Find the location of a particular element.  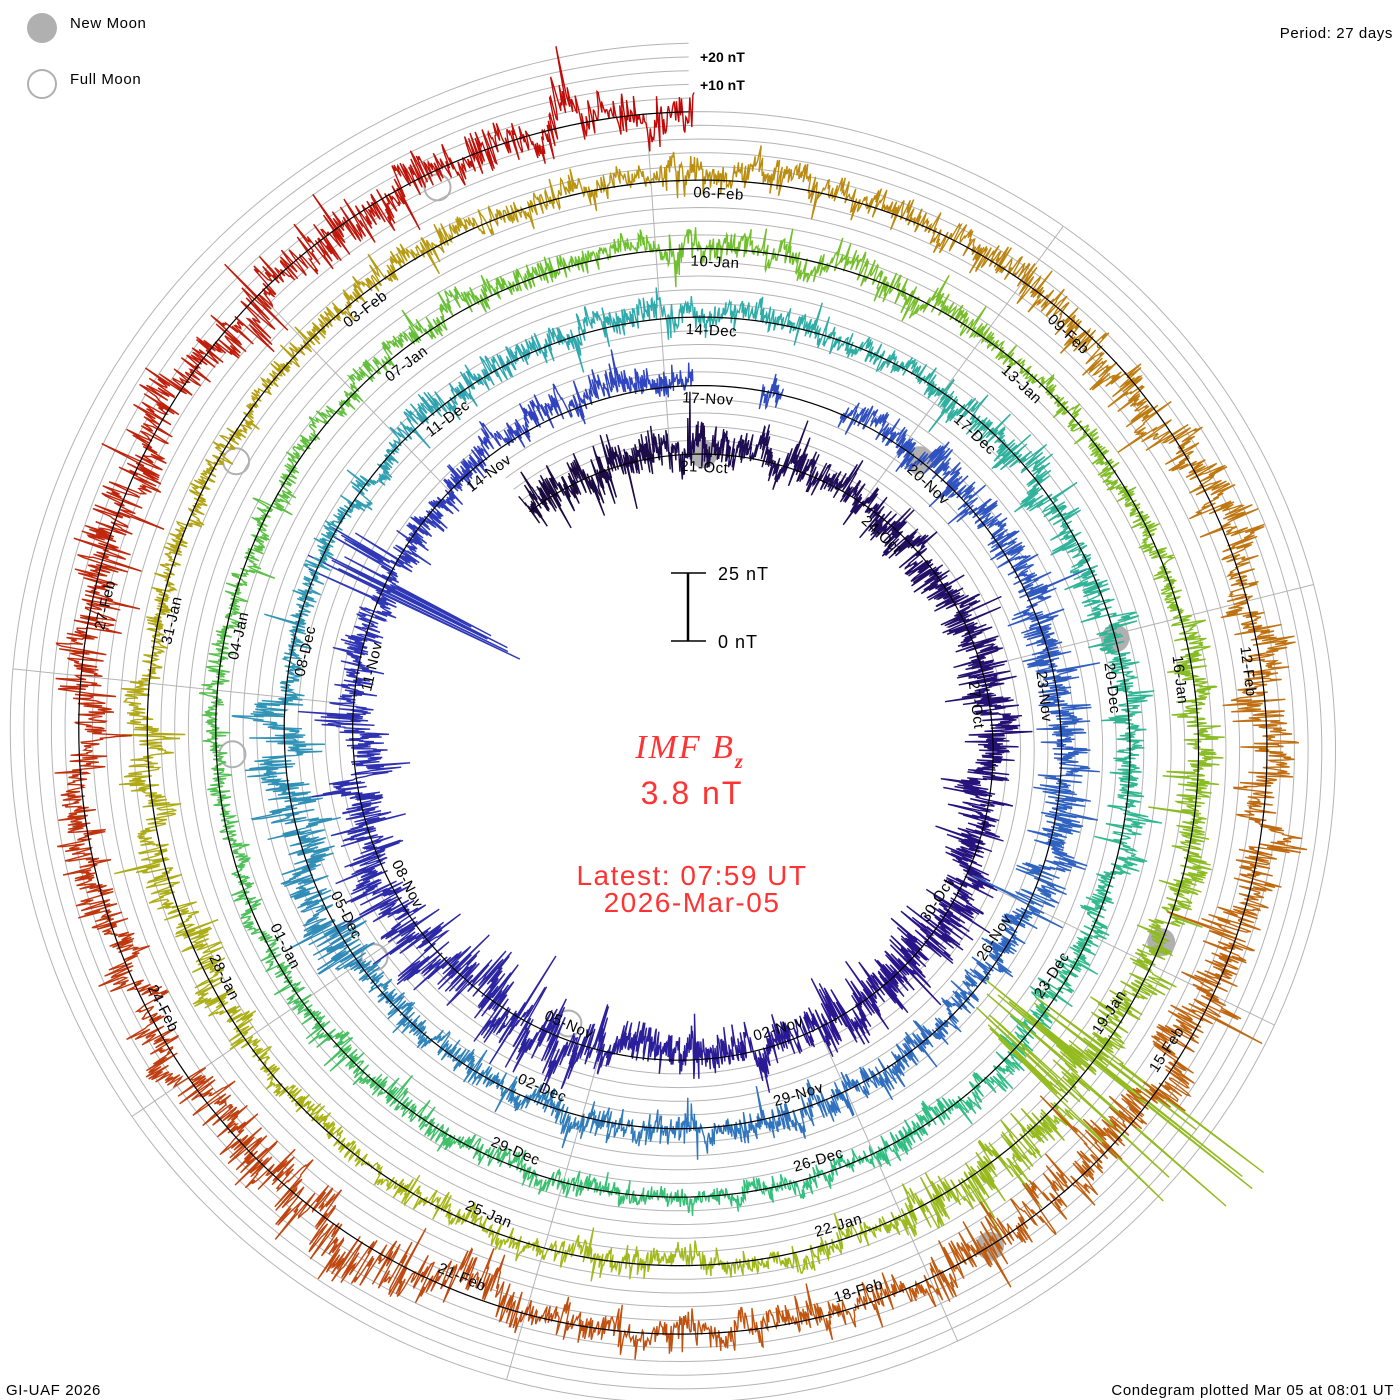

new-moon-legend-icon is located at coordinates (42, 28).